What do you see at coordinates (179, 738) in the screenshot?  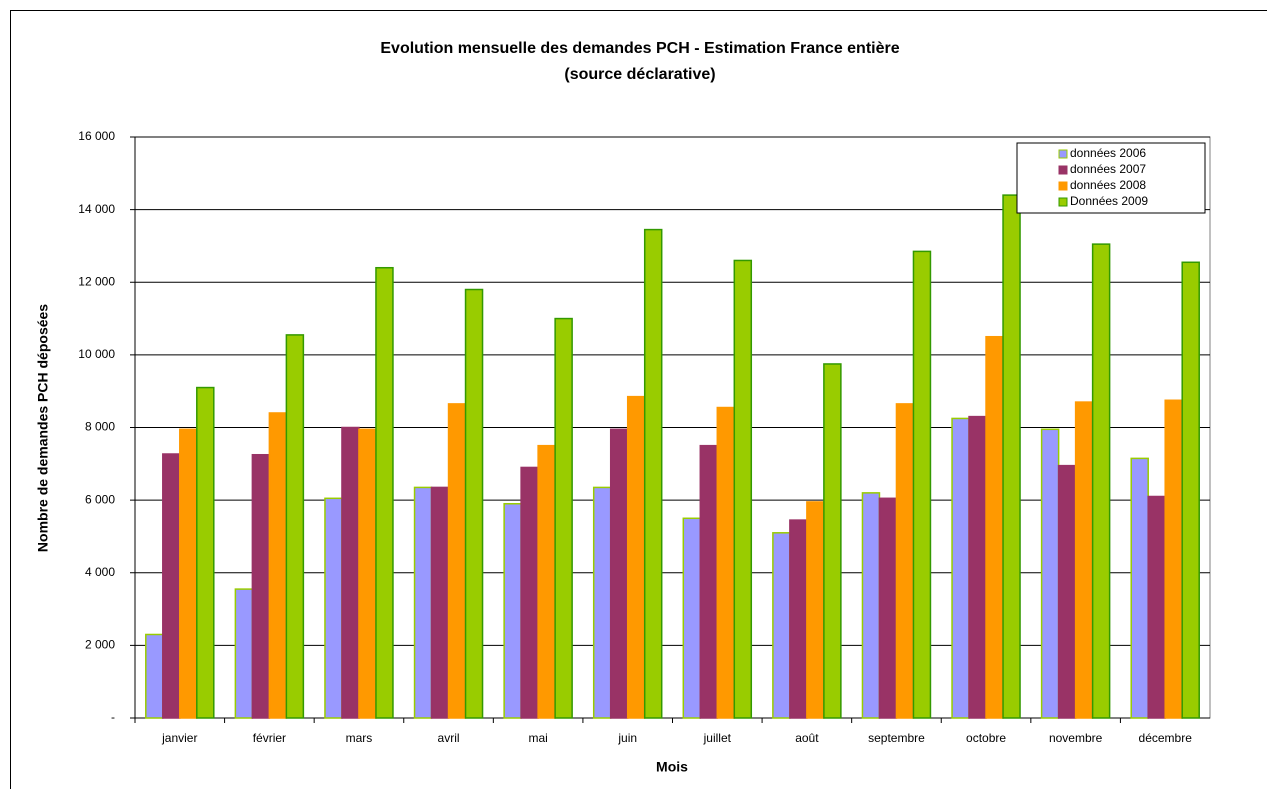 I see `x-tick-label: janvier` at bounding box center [179, 738].